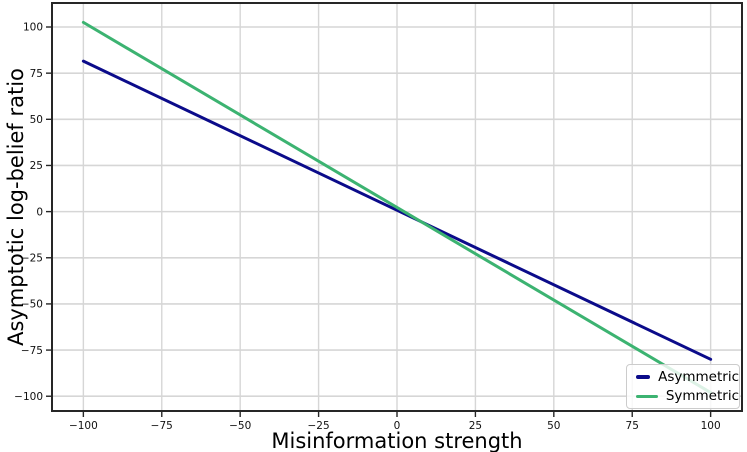 The image size is (747, 452). I want to click on legend-line-sample-asymmetric, so click(643, 377).